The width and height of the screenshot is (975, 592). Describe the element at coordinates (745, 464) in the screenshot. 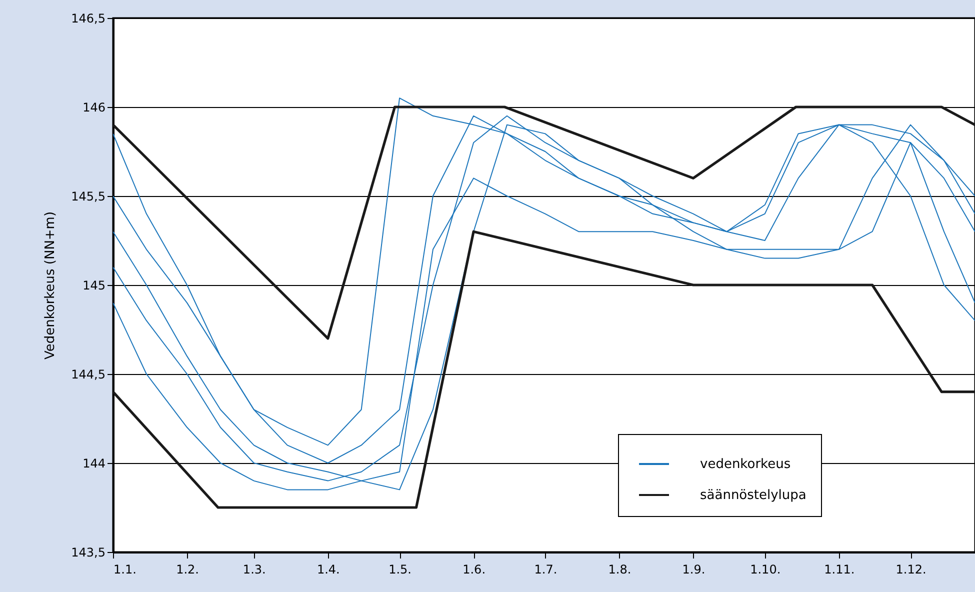

I see `legend-label: vedenkorkeus` at that location.